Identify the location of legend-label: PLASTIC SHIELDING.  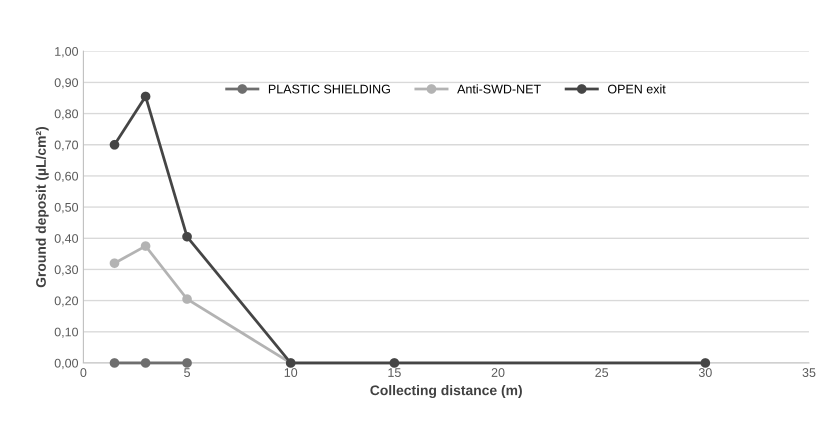
(329, 89).